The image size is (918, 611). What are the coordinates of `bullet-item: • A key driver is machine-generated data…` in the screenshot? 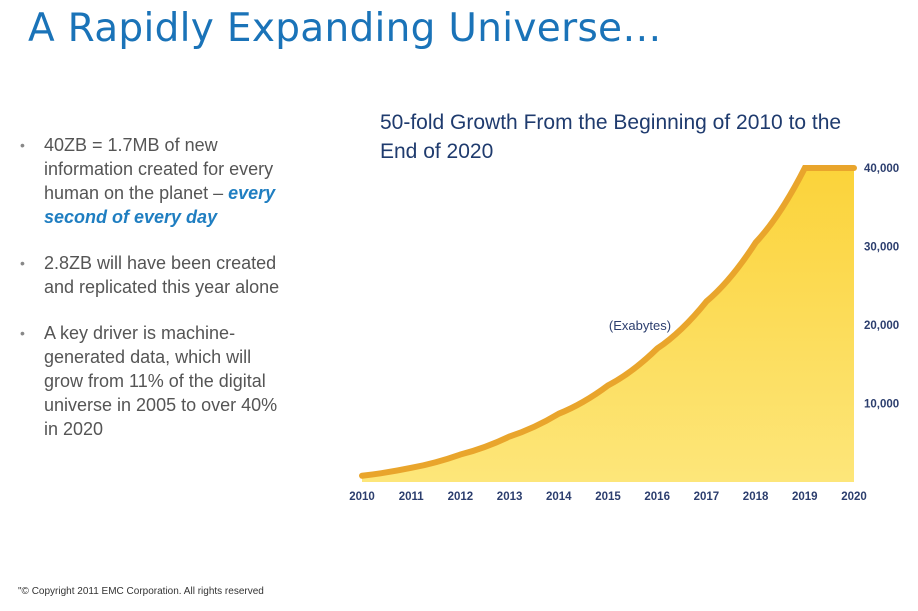 It's located at (150, 381).